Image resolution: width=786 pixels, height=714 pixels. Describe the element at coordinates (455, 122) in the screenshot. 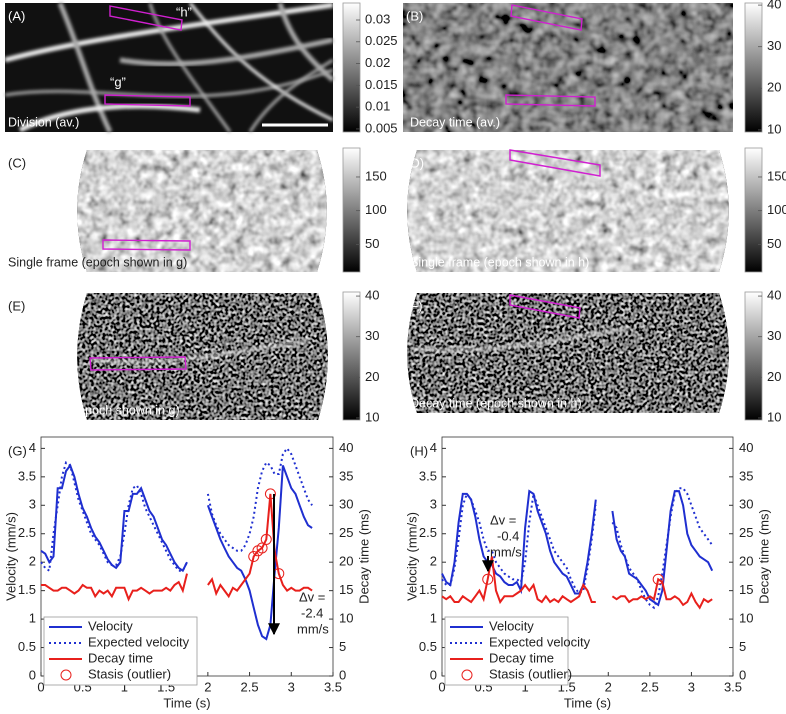

I see `panel-caption: Decay time (av.)` at that location.